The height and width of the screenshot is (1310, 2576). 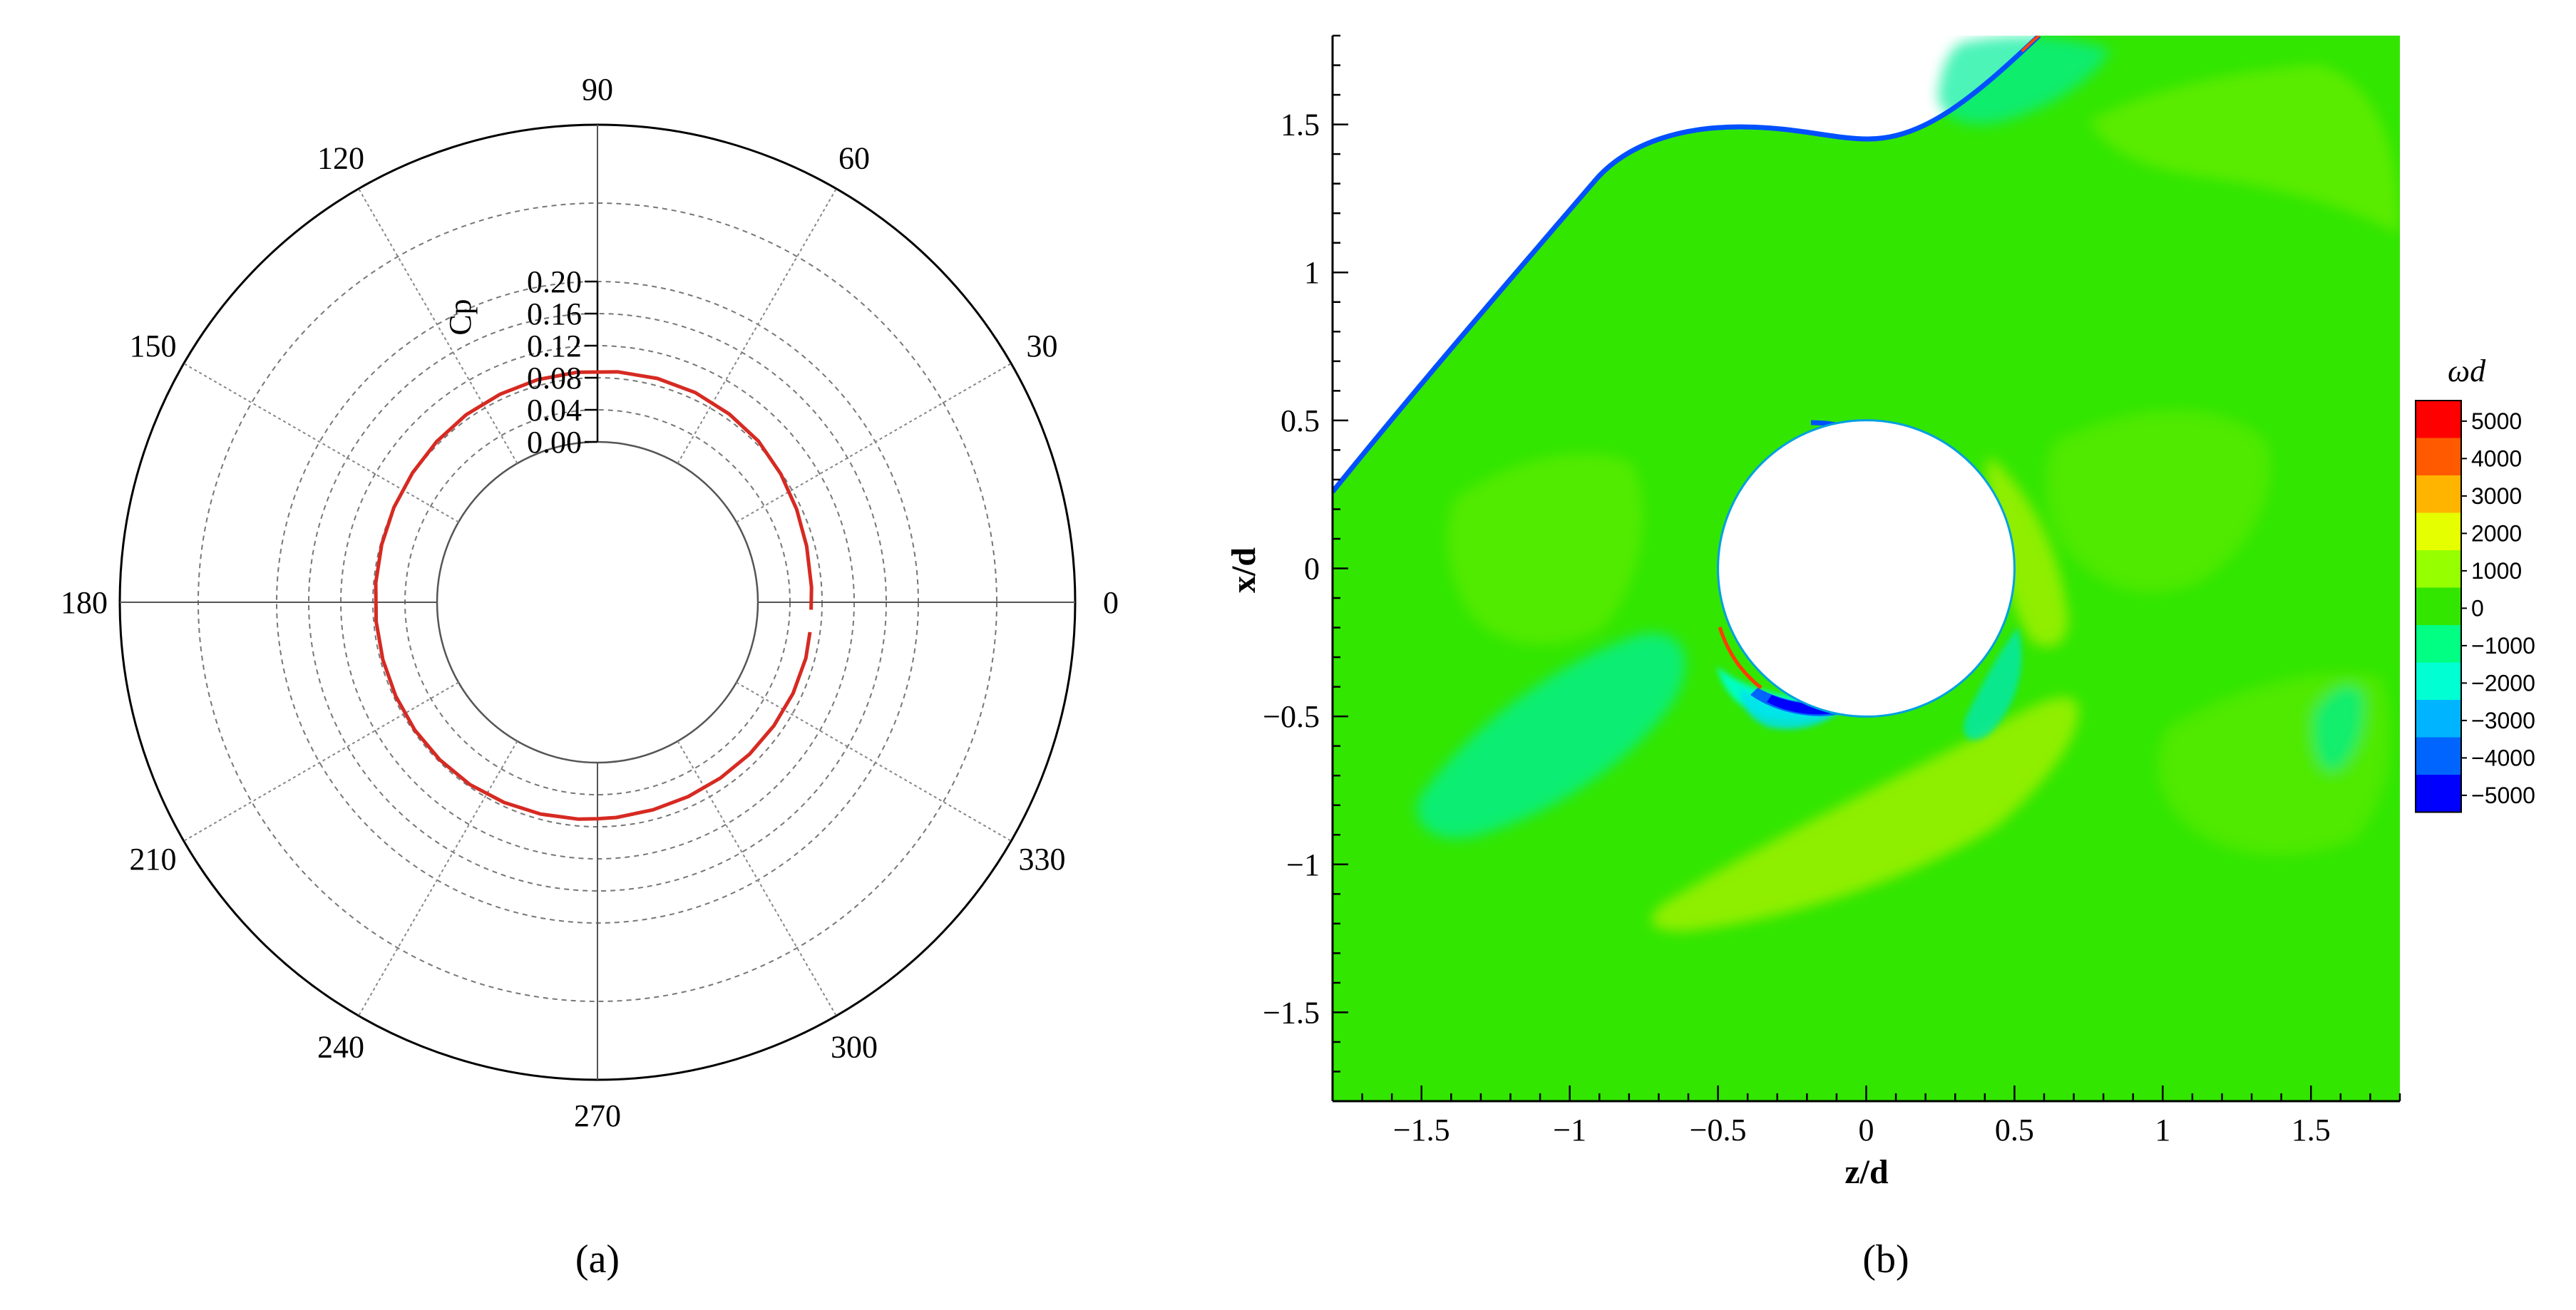 What do you see at coordinates (2496, 458) in the screenshot?
I see `colorbar-label: 4000` at bounding box center [2496, 458].